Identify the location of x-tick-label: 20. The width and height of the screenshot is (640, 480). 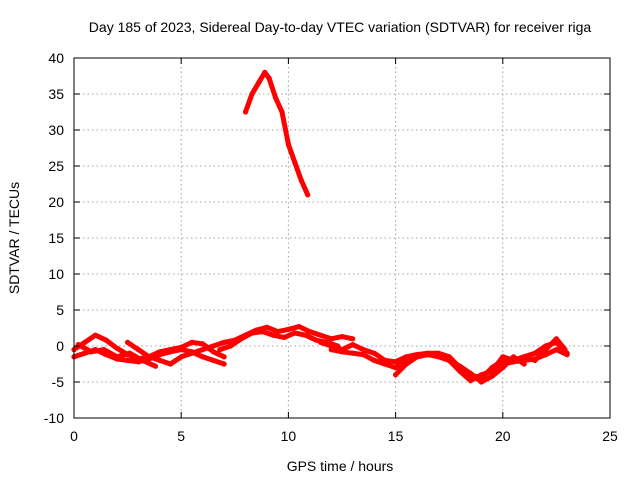
(503, 436).